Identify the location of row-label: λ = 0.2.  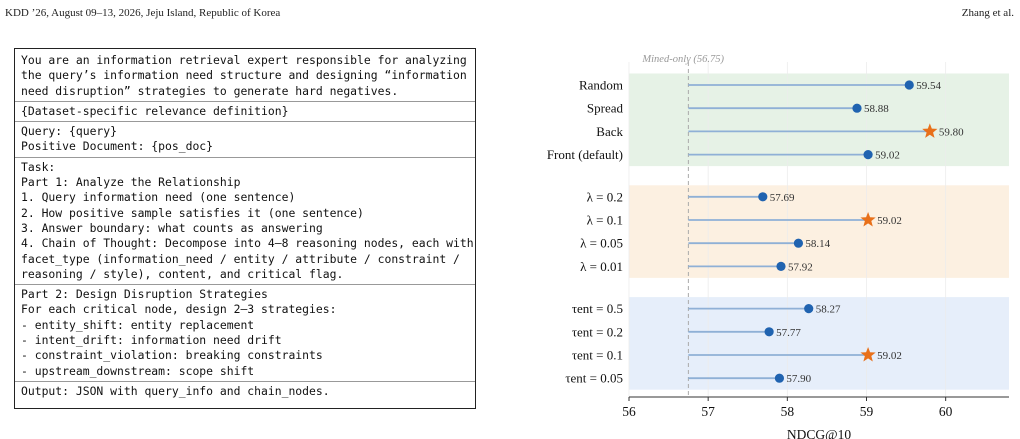
(605, 196).